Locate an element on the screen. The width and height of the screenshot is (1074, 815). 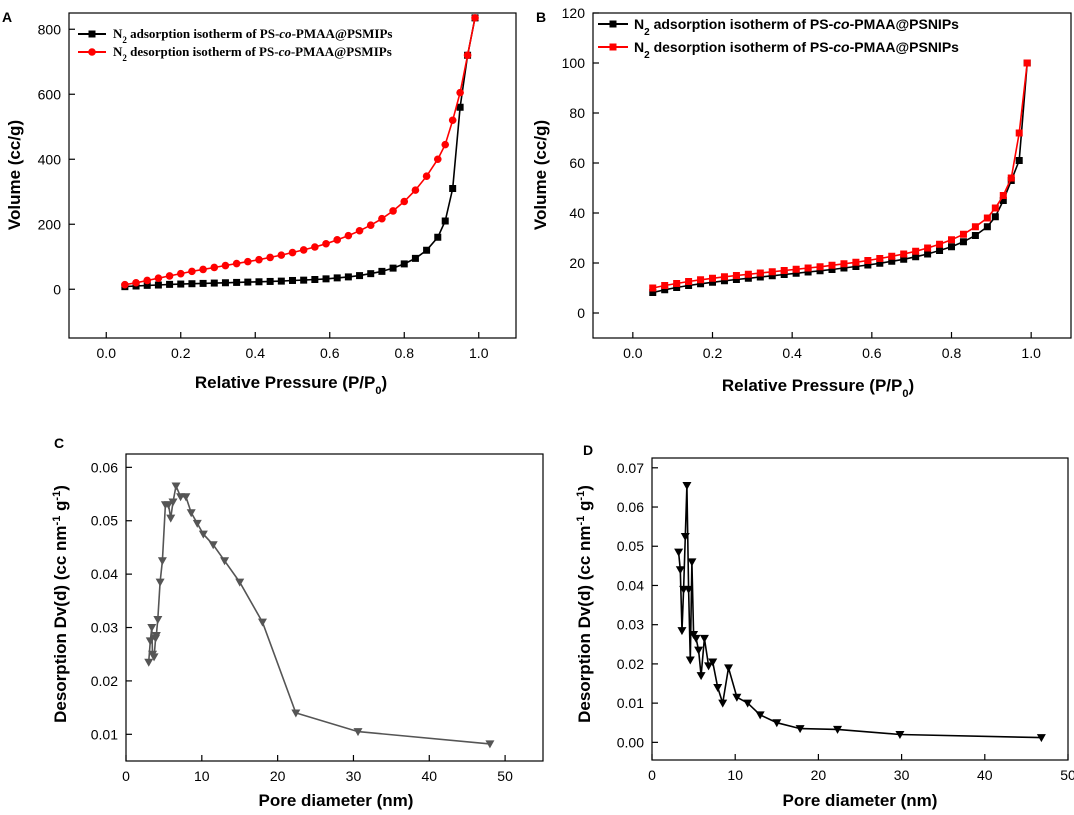
panel-b-xlabel: Relative Pressure (P/P0) is located at coordinates (818, 388).